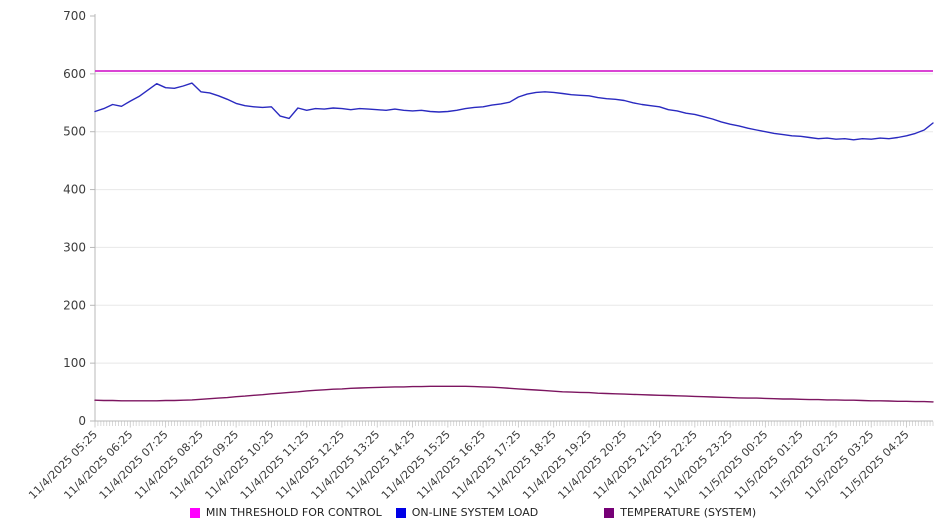 This screenshot has width=946, height=526. Describe the element at coordinates (74, 132) in the screenshot. I see `y-tick-label: 500` at that location.